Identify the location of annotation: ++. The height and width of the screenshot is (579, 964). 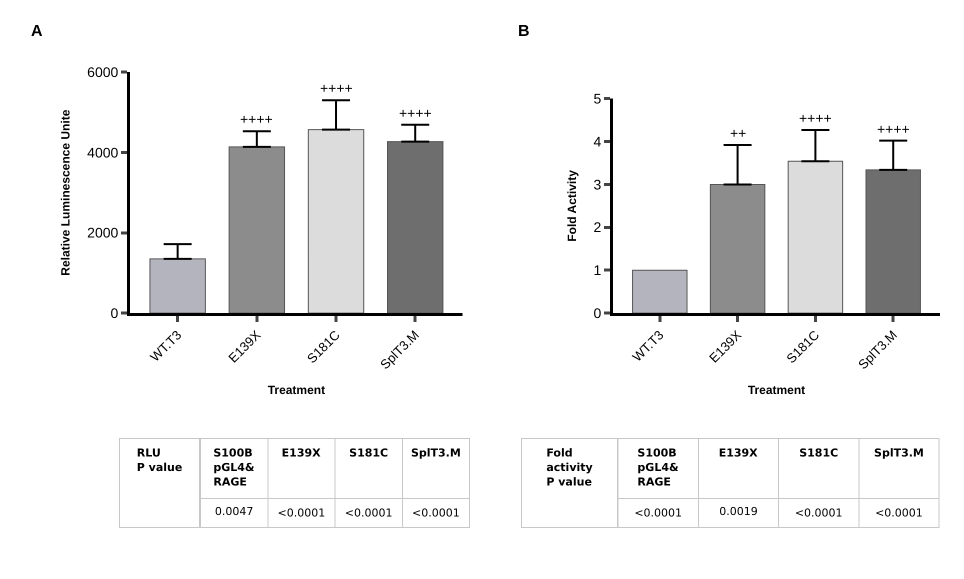
(738, 133).